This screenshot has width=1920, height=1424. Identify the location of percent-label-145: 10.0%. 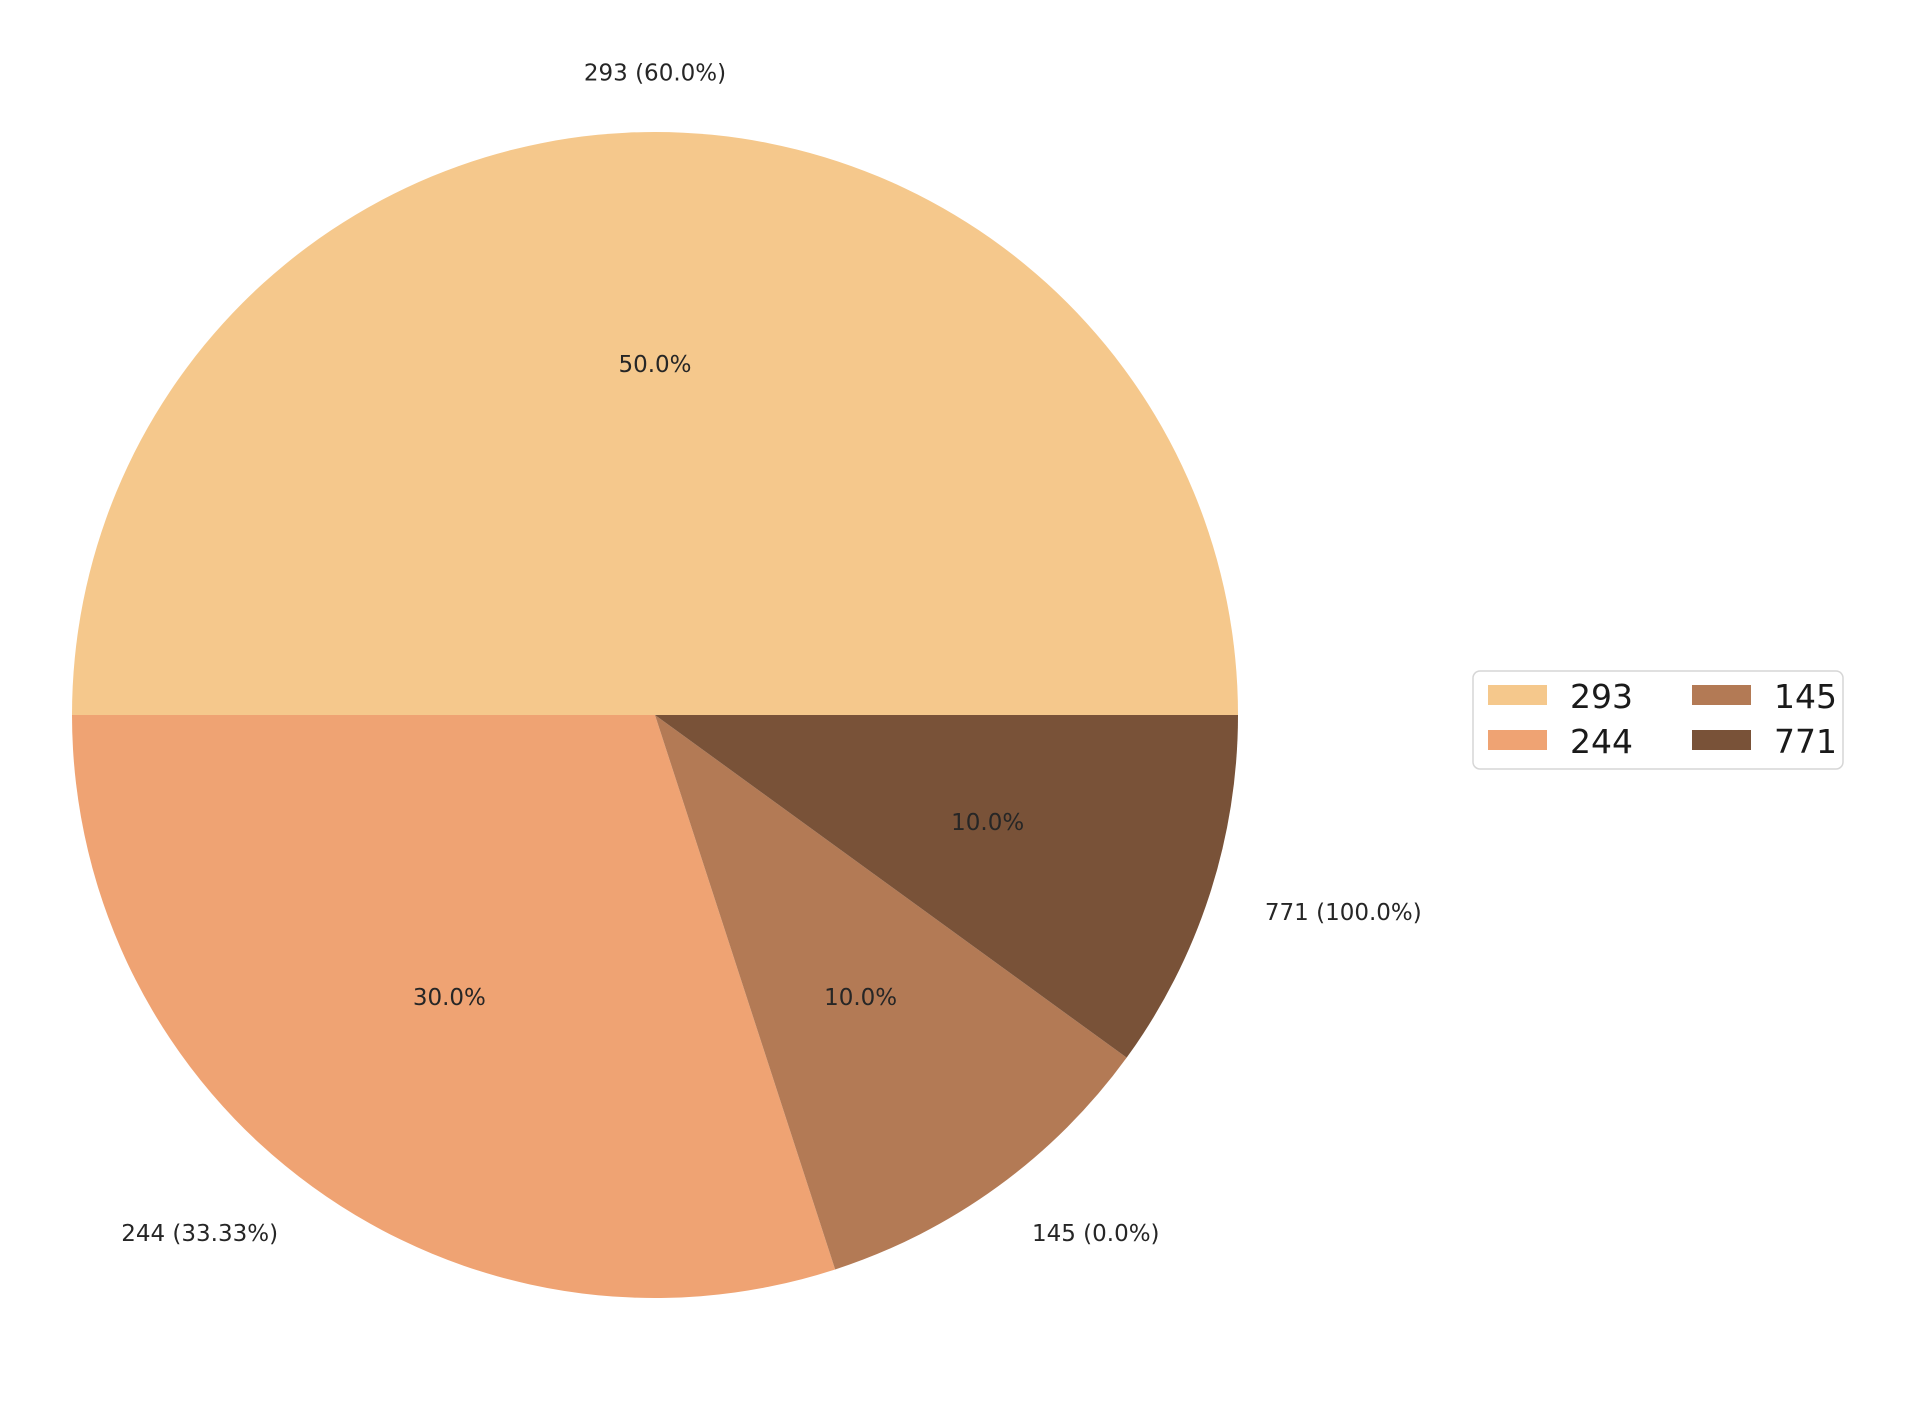
(860, 998).